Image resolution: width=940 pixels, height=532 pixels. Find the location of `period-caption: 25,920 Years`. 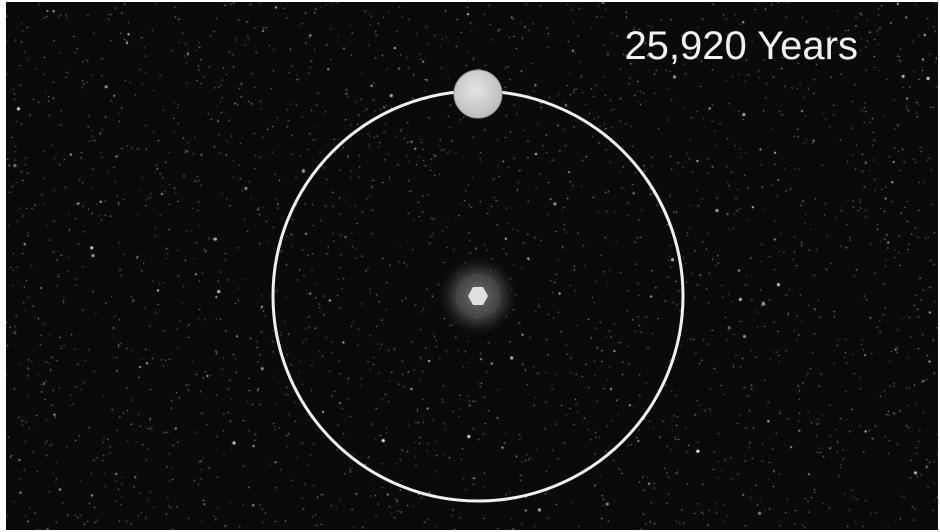

period-caption: 25,920 Years is located at coordinates (741, 46).